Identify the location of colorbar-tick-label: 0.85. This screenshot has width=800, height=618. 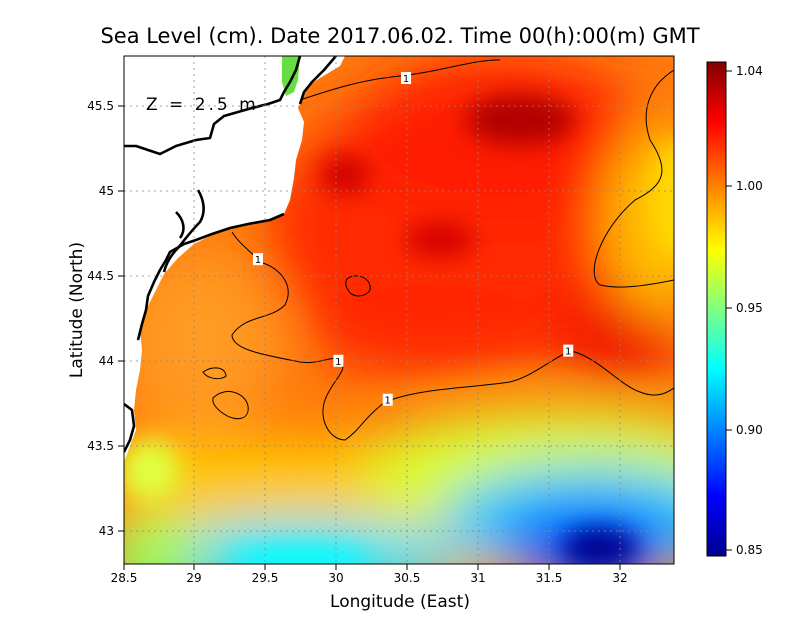
(749, 550).